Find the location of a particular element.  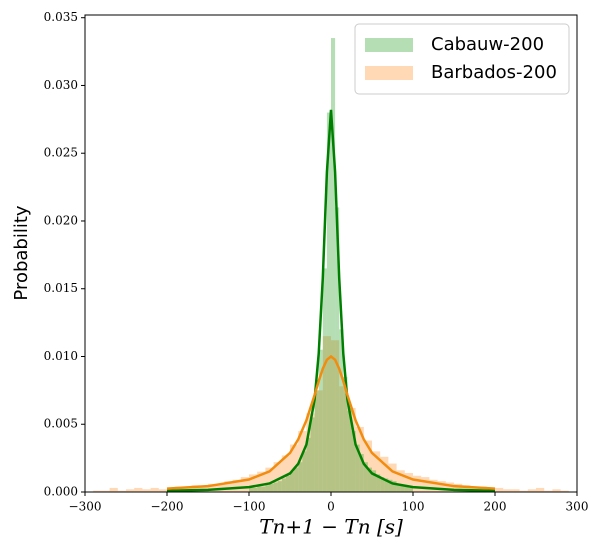

legend-box is located at coordinates (462, 59).